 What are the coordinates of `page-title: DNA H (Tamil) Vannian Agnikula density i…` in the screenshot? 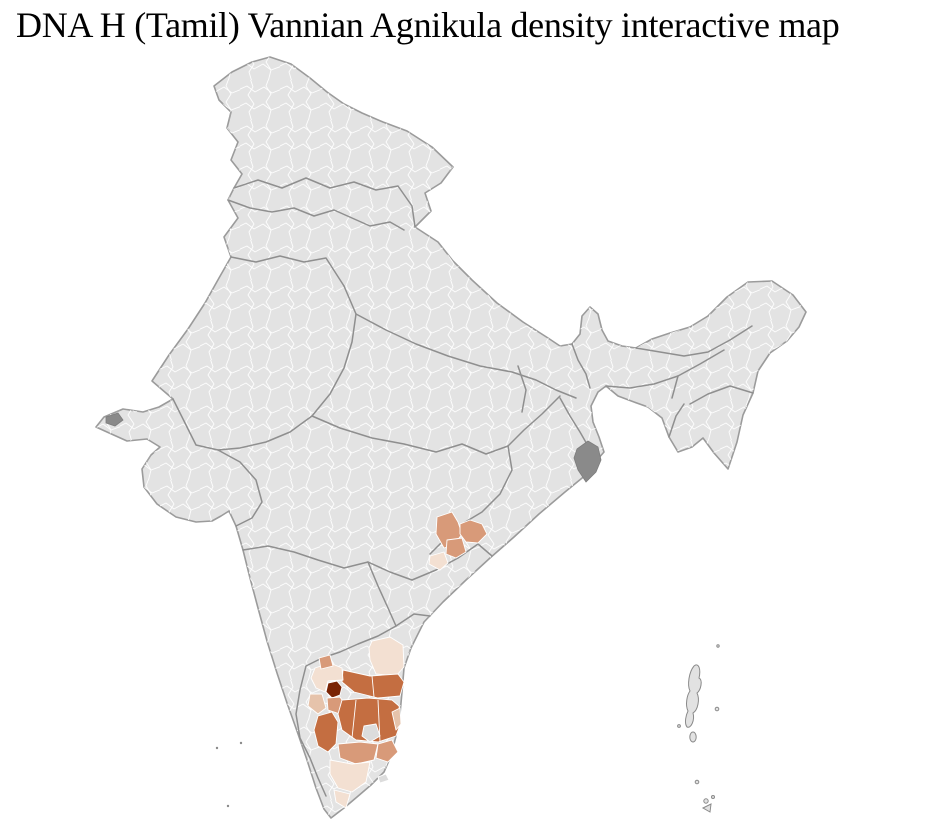 It's located at (428, 25).